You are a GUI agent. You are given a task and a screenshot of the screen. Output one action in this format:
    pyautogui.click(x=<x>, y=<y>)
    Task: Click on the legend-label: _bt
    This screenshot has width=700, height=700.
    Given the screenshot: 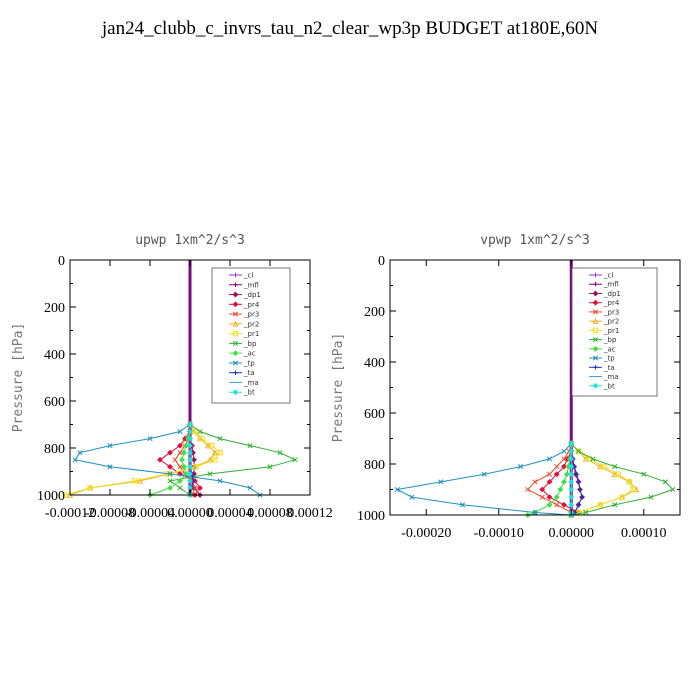 What is the action you would take?
    pyautogui.click(x=249, y=393)
    